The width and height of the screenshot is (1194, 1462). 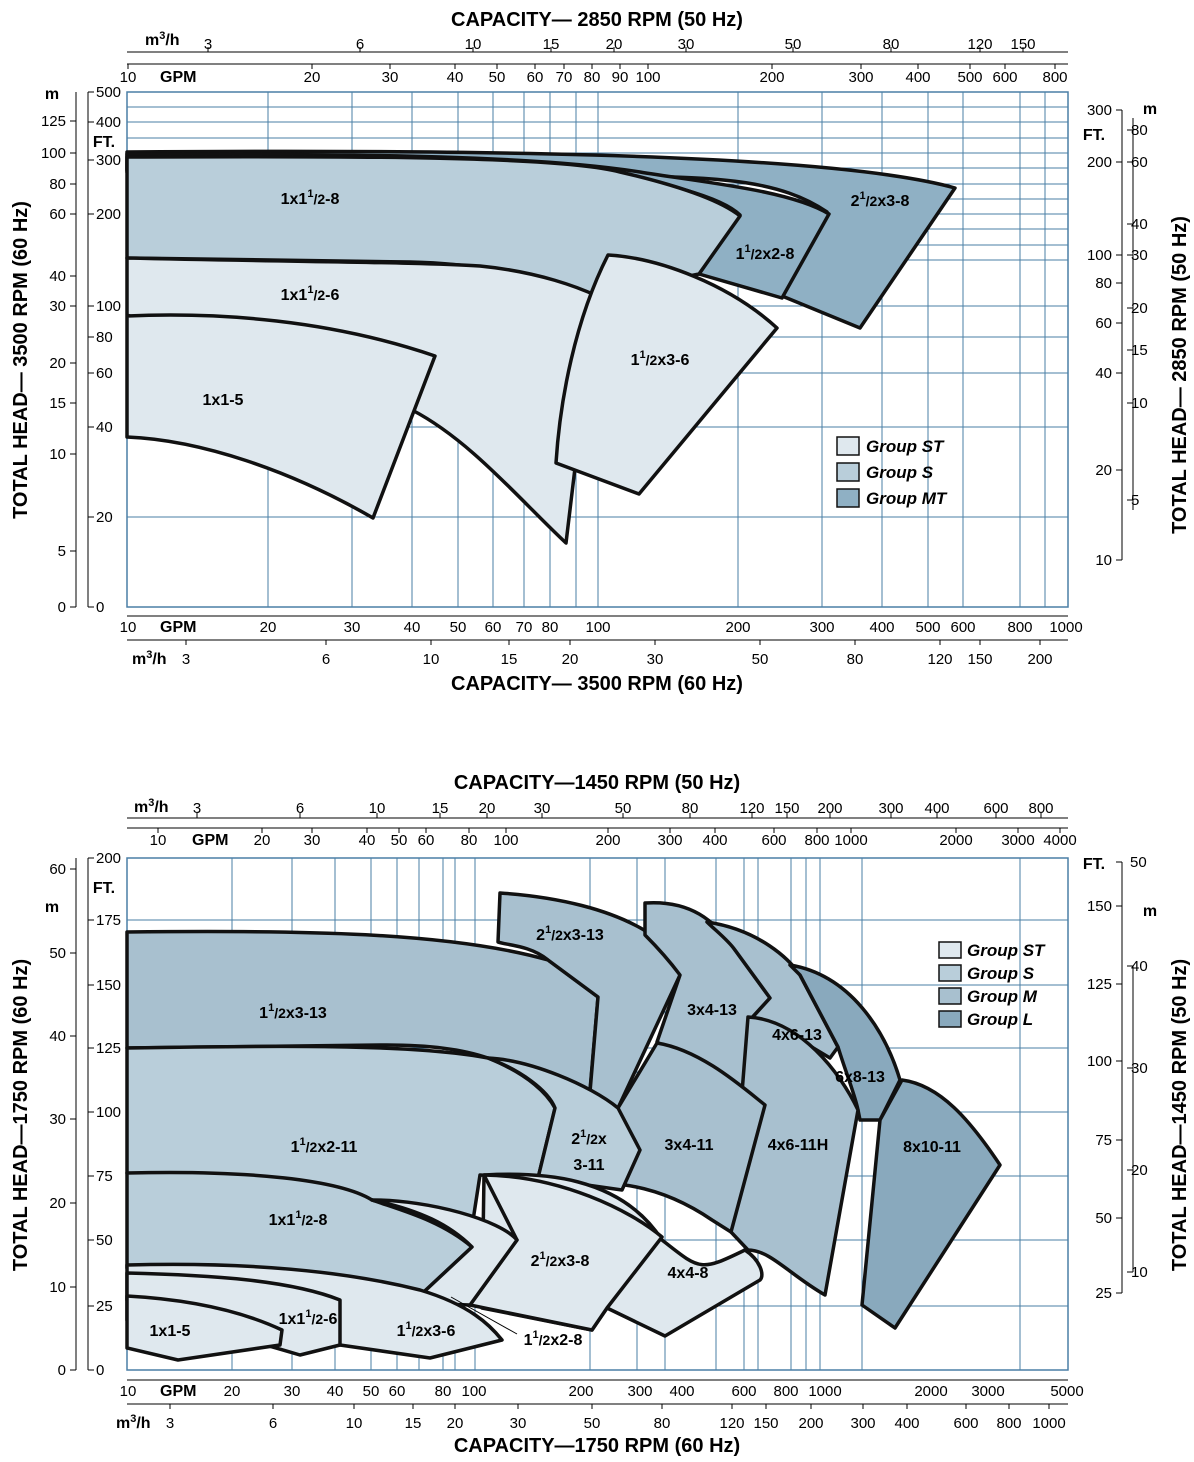 What do you see at coordinates (1066, 1391) in the screenshot?
I see `tick-label: 5000` at bounding box center [1066, 1391].